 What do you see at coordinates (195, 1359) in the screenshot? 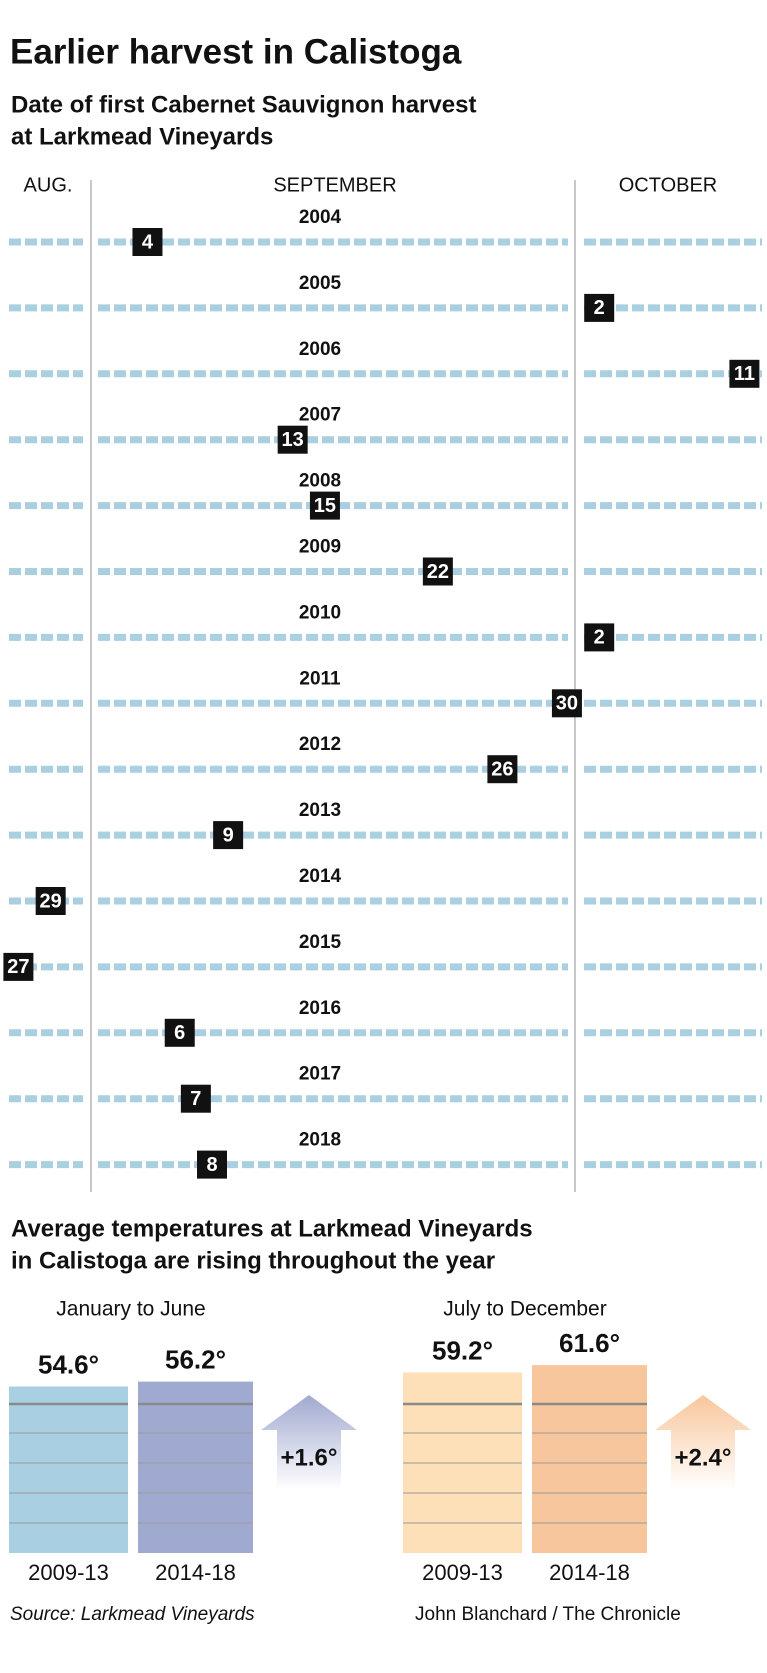
I see `value-label: 56.2°` at bounding box center [195, 1359].